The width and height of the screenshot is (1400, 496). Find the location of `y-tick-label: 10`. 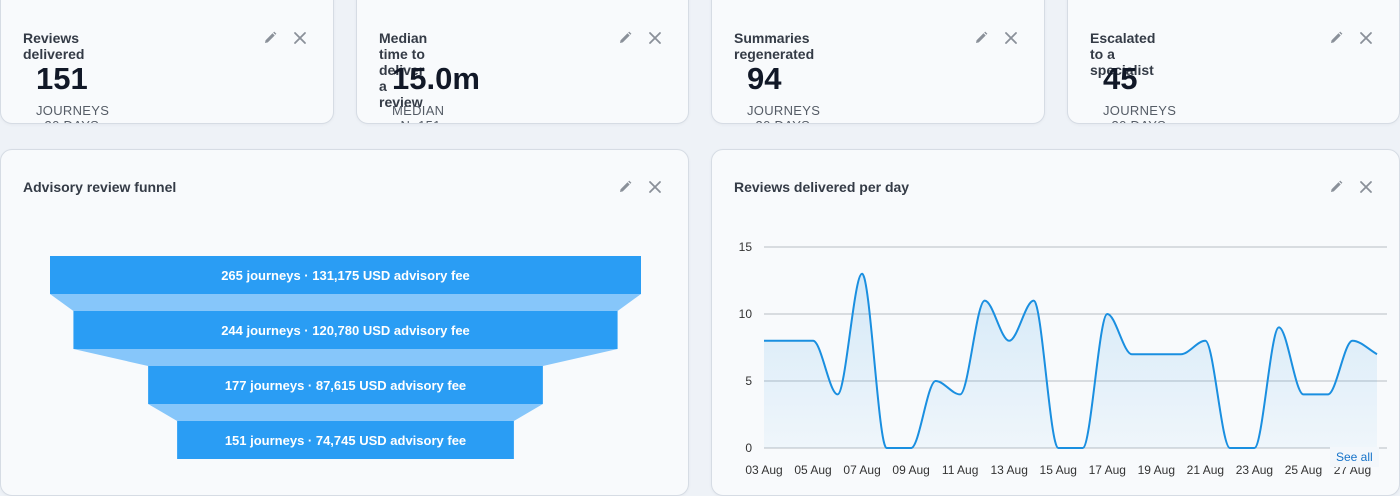

y-tick-label: 10 is located at coordinates (746, 314).